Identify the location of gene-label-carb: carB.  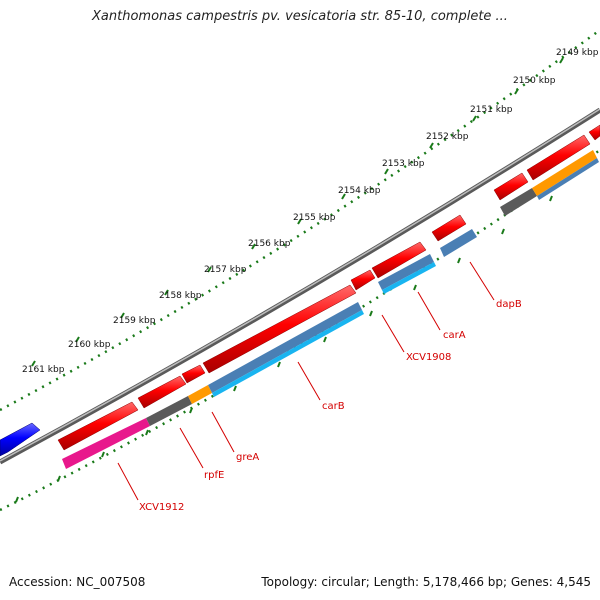
(333, 406).